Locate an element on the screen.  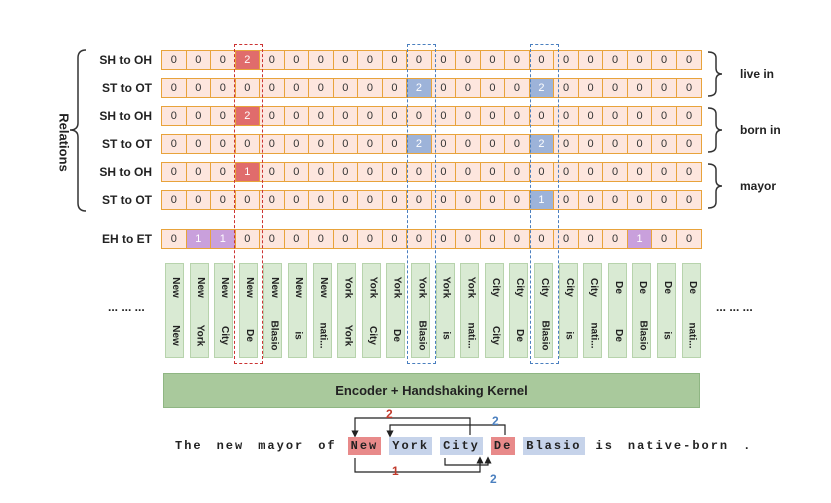
token-pair: York is is located at coordinates (445, 310).